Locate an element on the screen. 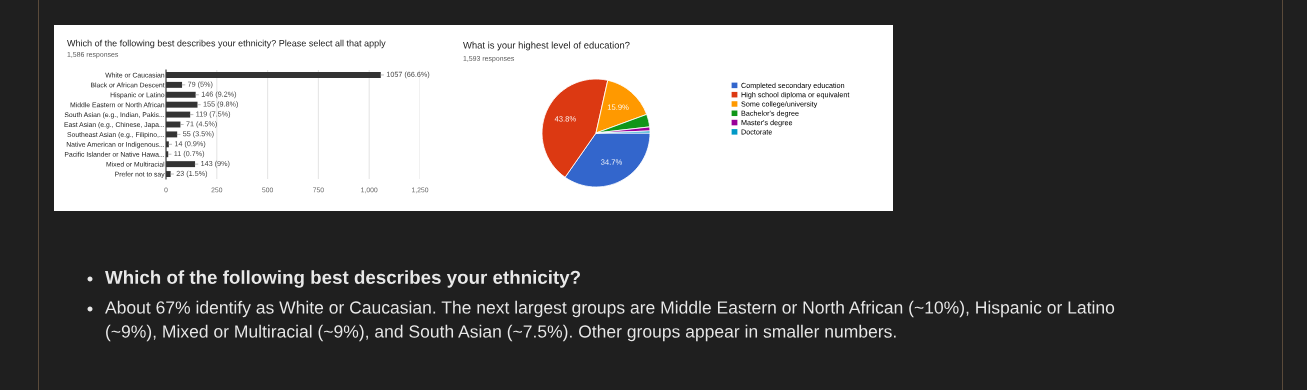 The width and height of the screenshot is (1307, 390). text: Which of the following best describes your ethnicity? is located at coordinates (342, 279).